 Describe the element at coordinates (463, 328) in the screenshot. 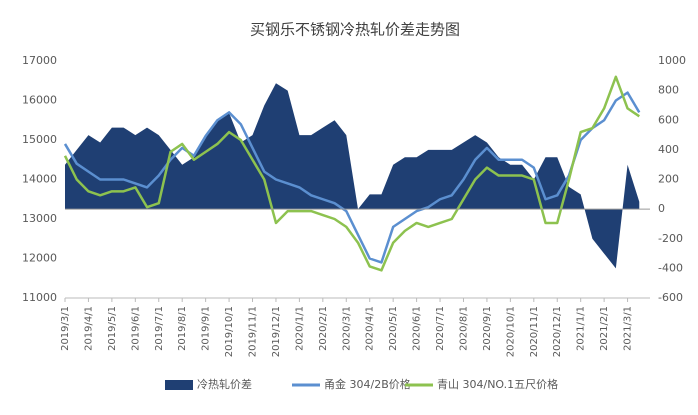

I see `x-tick-label: 2020/8/1` at that location.